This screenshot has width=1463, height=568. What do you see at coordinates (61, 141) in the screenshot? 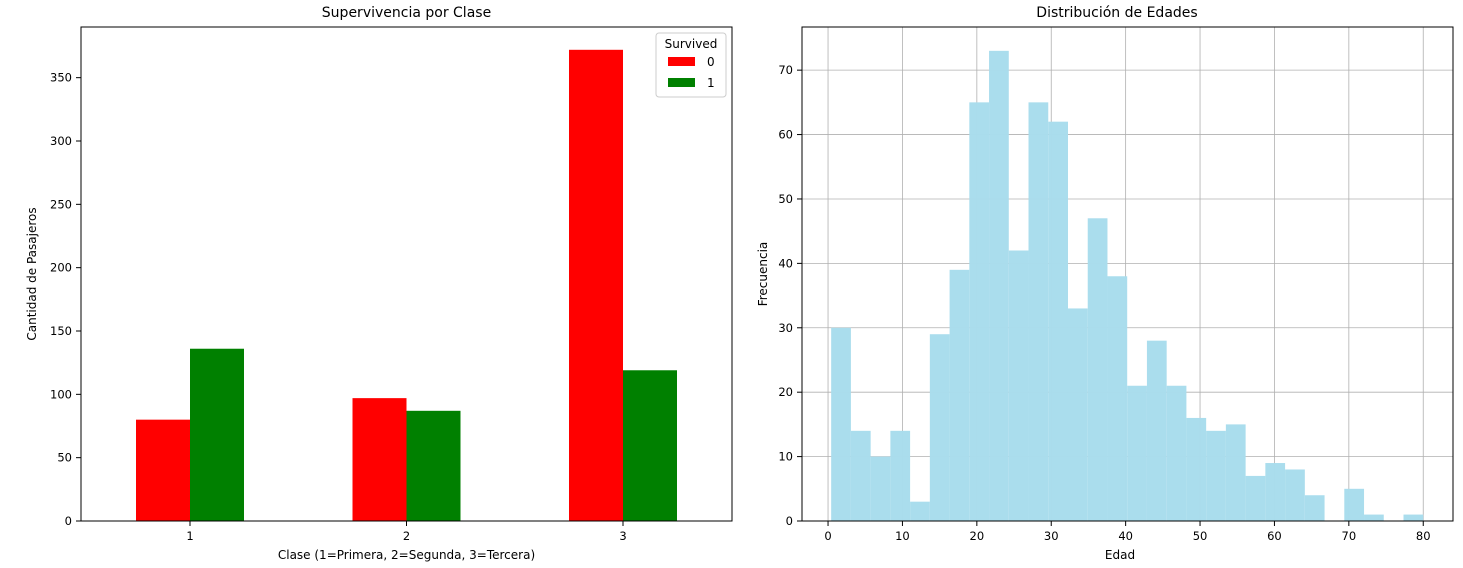
I see `y-tick-label: 300` at bounding box center [61, 141].